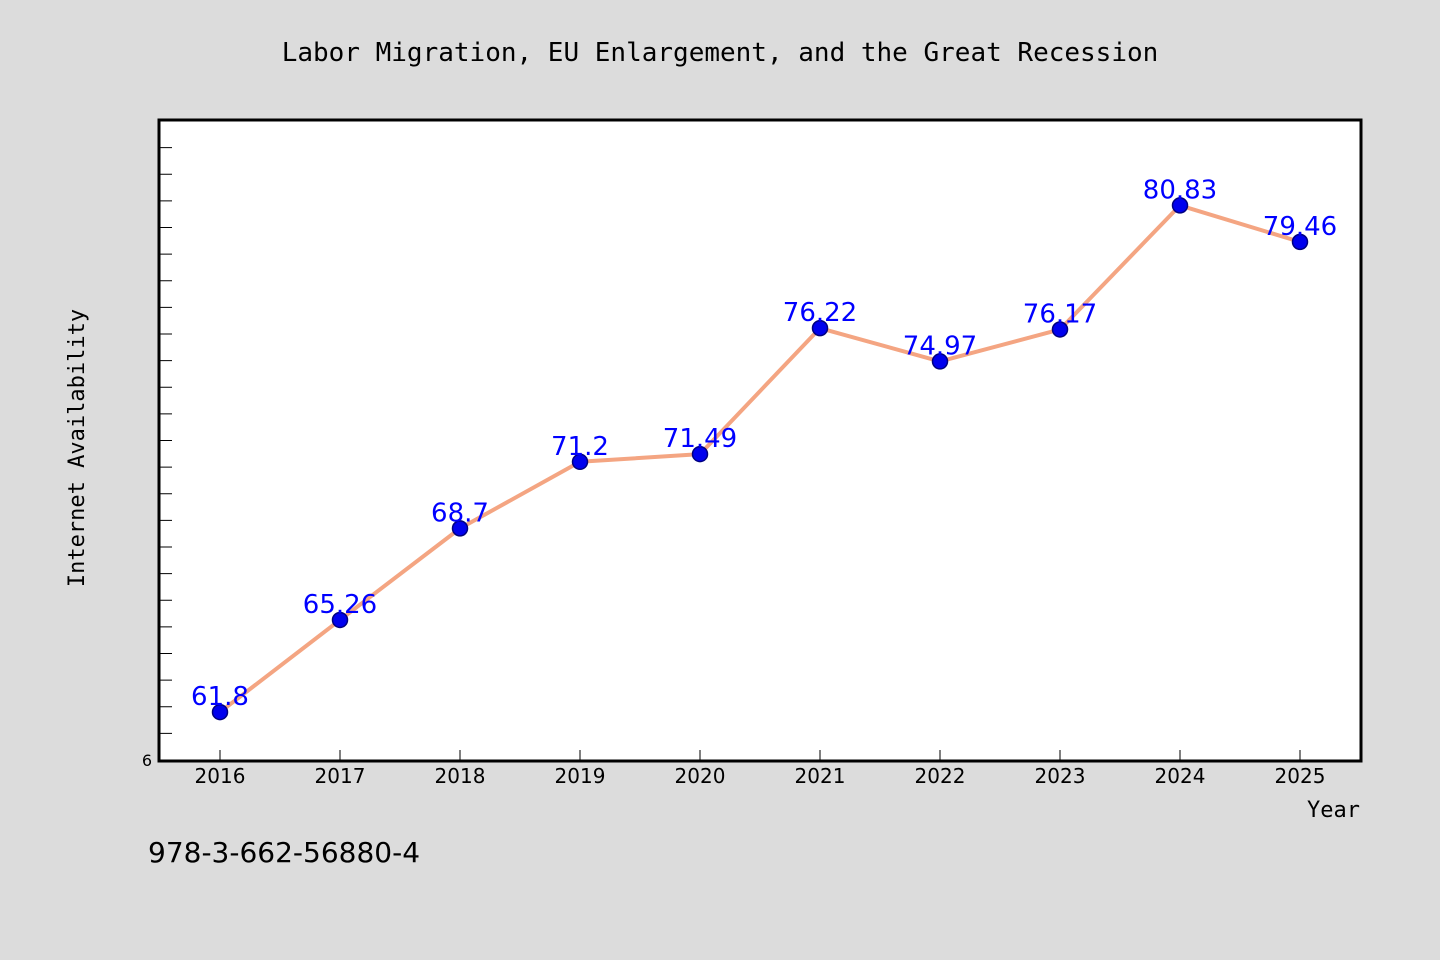 This screenshot has width=1440, height=960. What do you see at coordinates (77, 448) in the screenshot?
I see `y-axis-label: Internet Availability` at bounding box center [77, 448].